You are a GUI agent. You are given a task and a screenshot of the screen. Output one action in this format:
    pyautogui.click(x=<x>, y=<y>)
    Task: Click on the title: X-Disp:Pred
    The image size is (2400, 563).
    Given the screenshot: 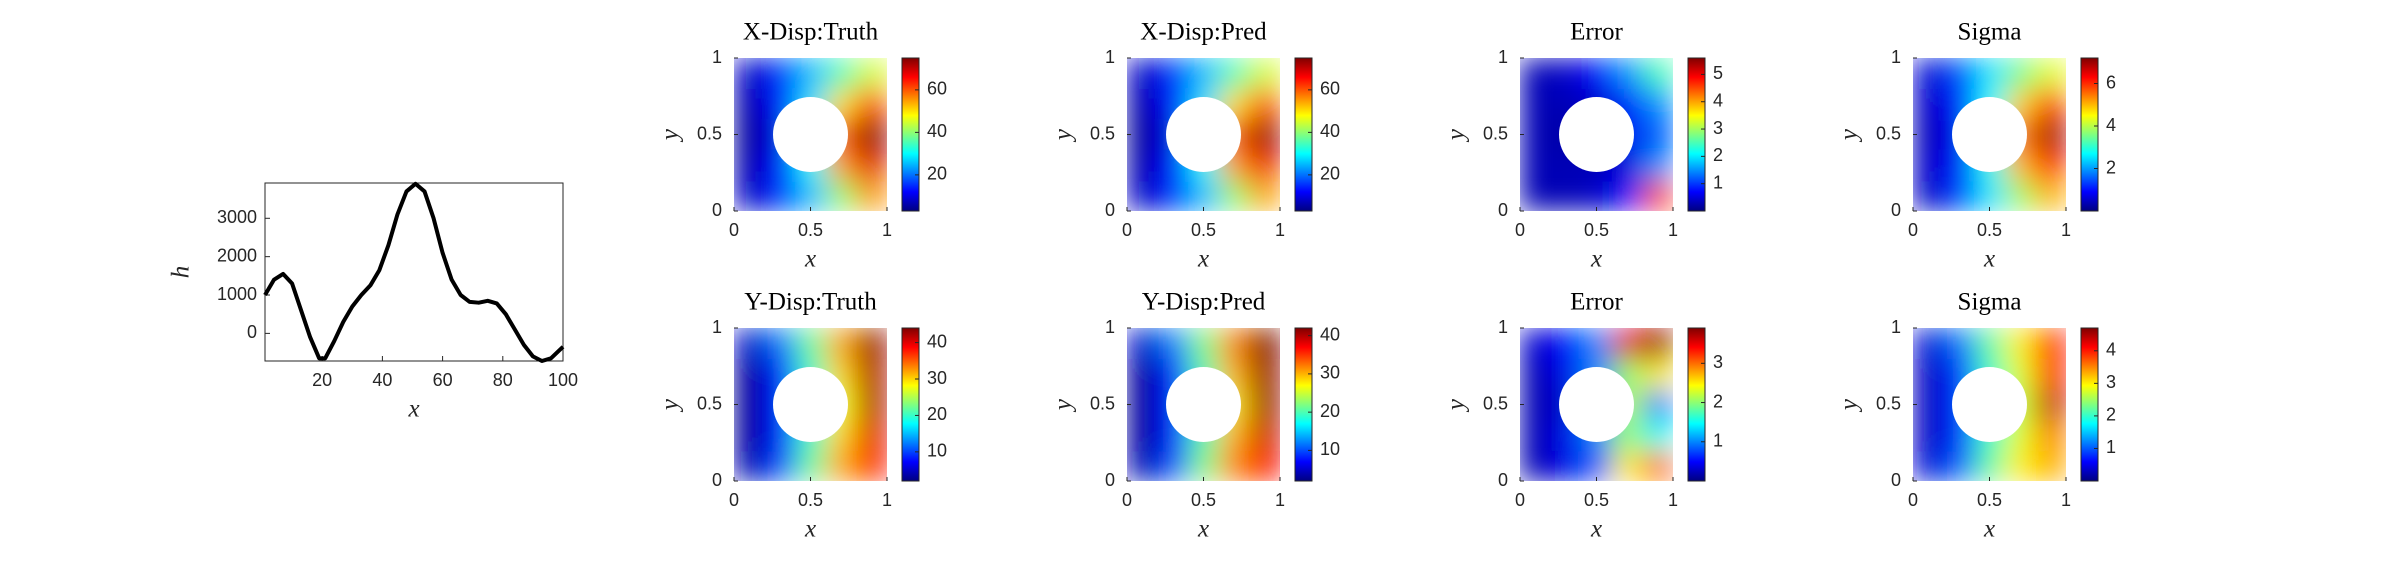 What is the action you would take?
    pyautogui.click(x=1203, y=32)
    